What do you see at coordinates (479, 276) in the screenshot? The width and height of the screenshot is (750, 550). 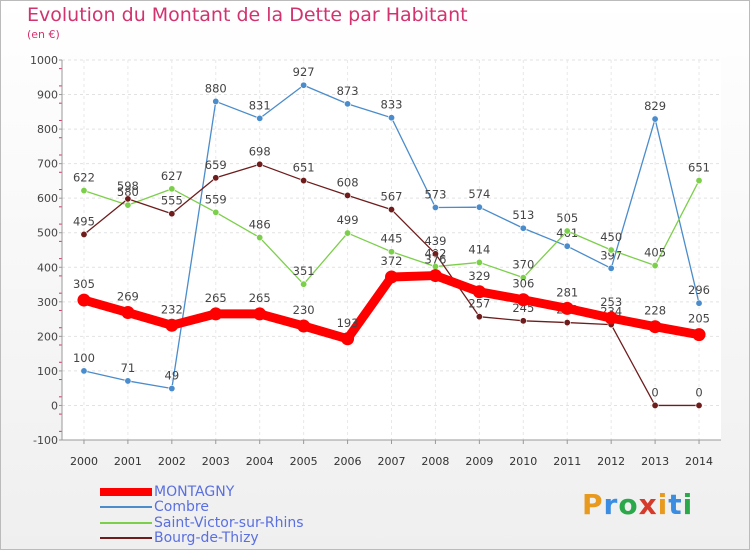 I see `data-label: 329` at bounding box center [479, 276].